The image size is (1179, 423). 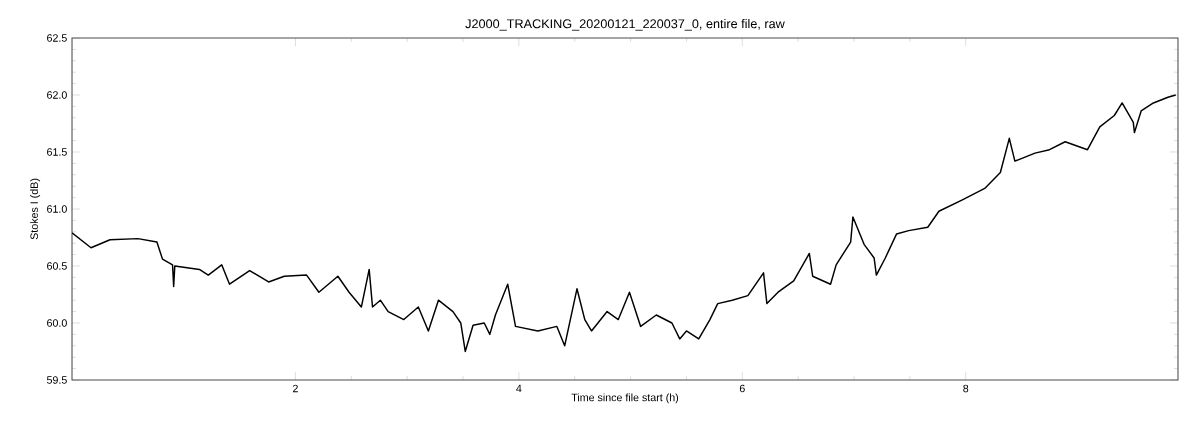 What do you see at coordinates (966, 388) in the screenshot?
I see `x-tick-label: 8` at bounding box center [966, 388].